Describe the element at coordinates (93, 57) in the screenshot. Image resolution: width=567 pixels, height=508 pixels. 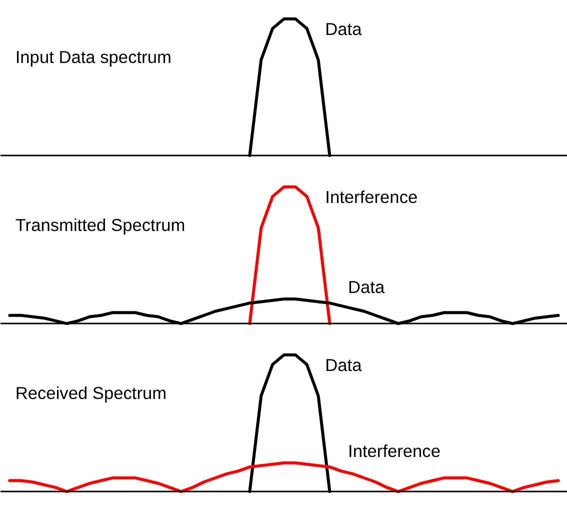
I see `text: Input Data spectrum` at that location.